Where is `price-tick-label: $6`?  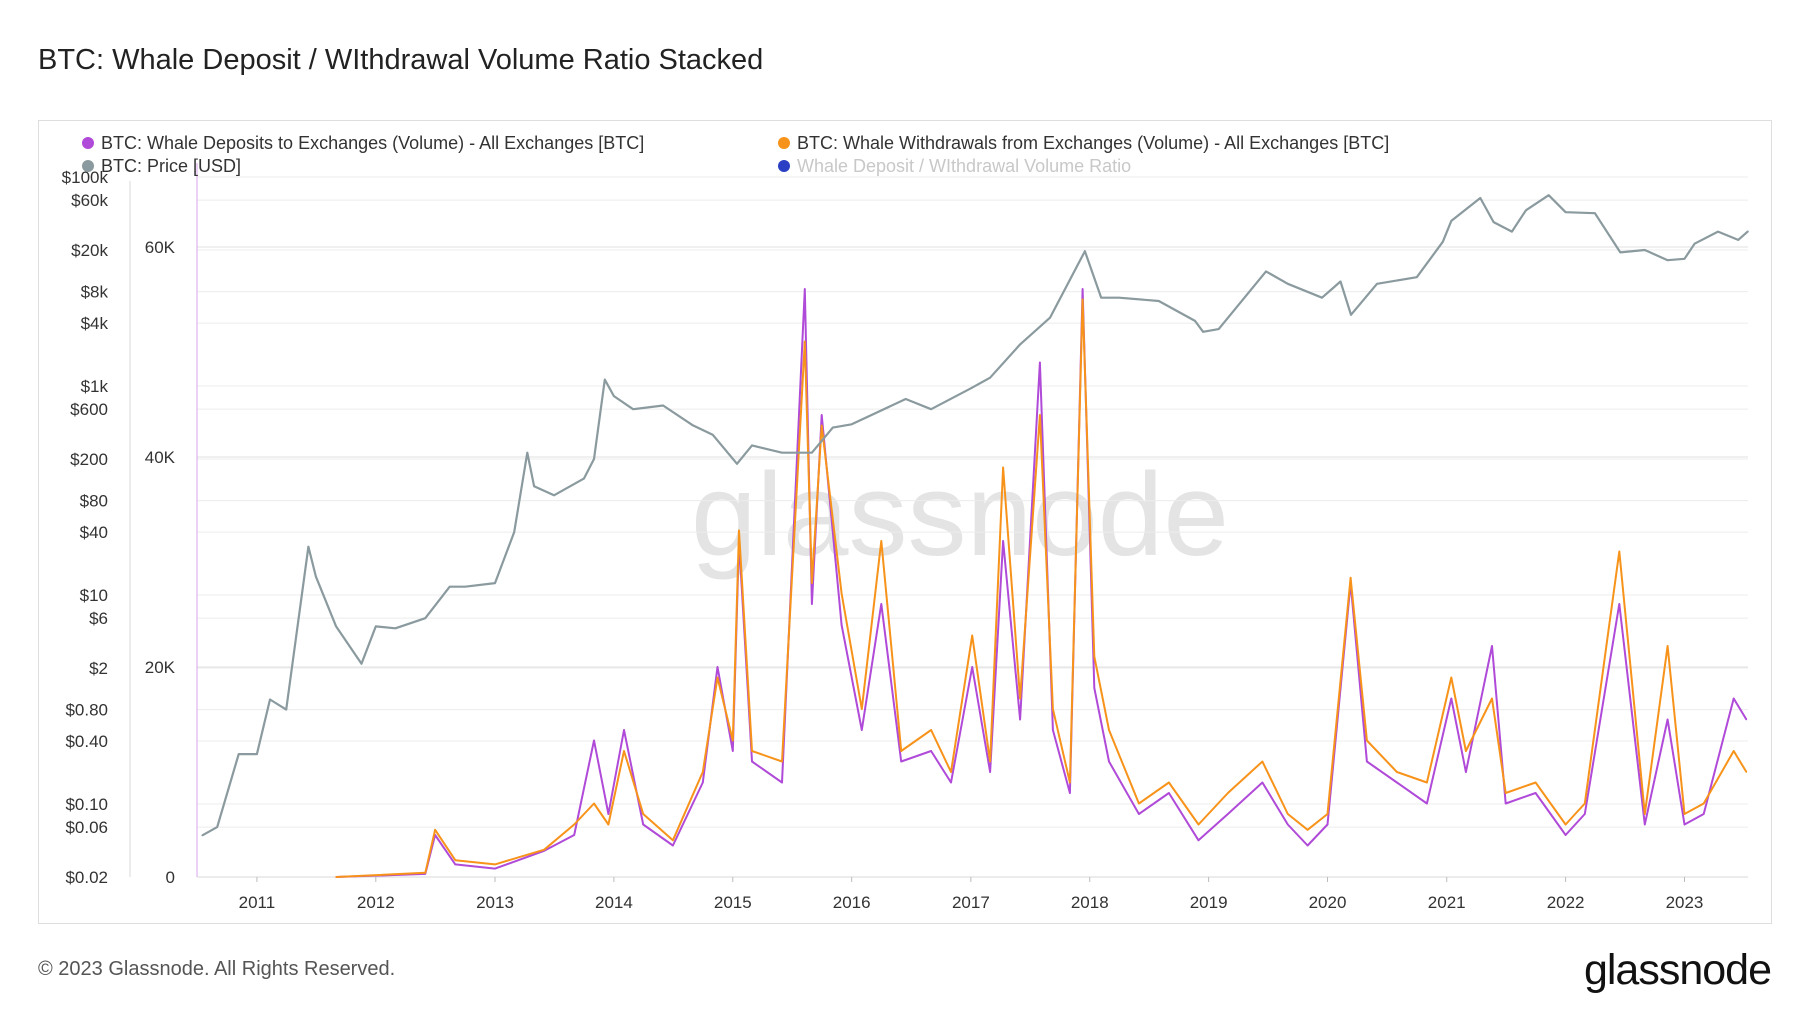
price-tick-label: $6 is located at coordinates (98, 618).